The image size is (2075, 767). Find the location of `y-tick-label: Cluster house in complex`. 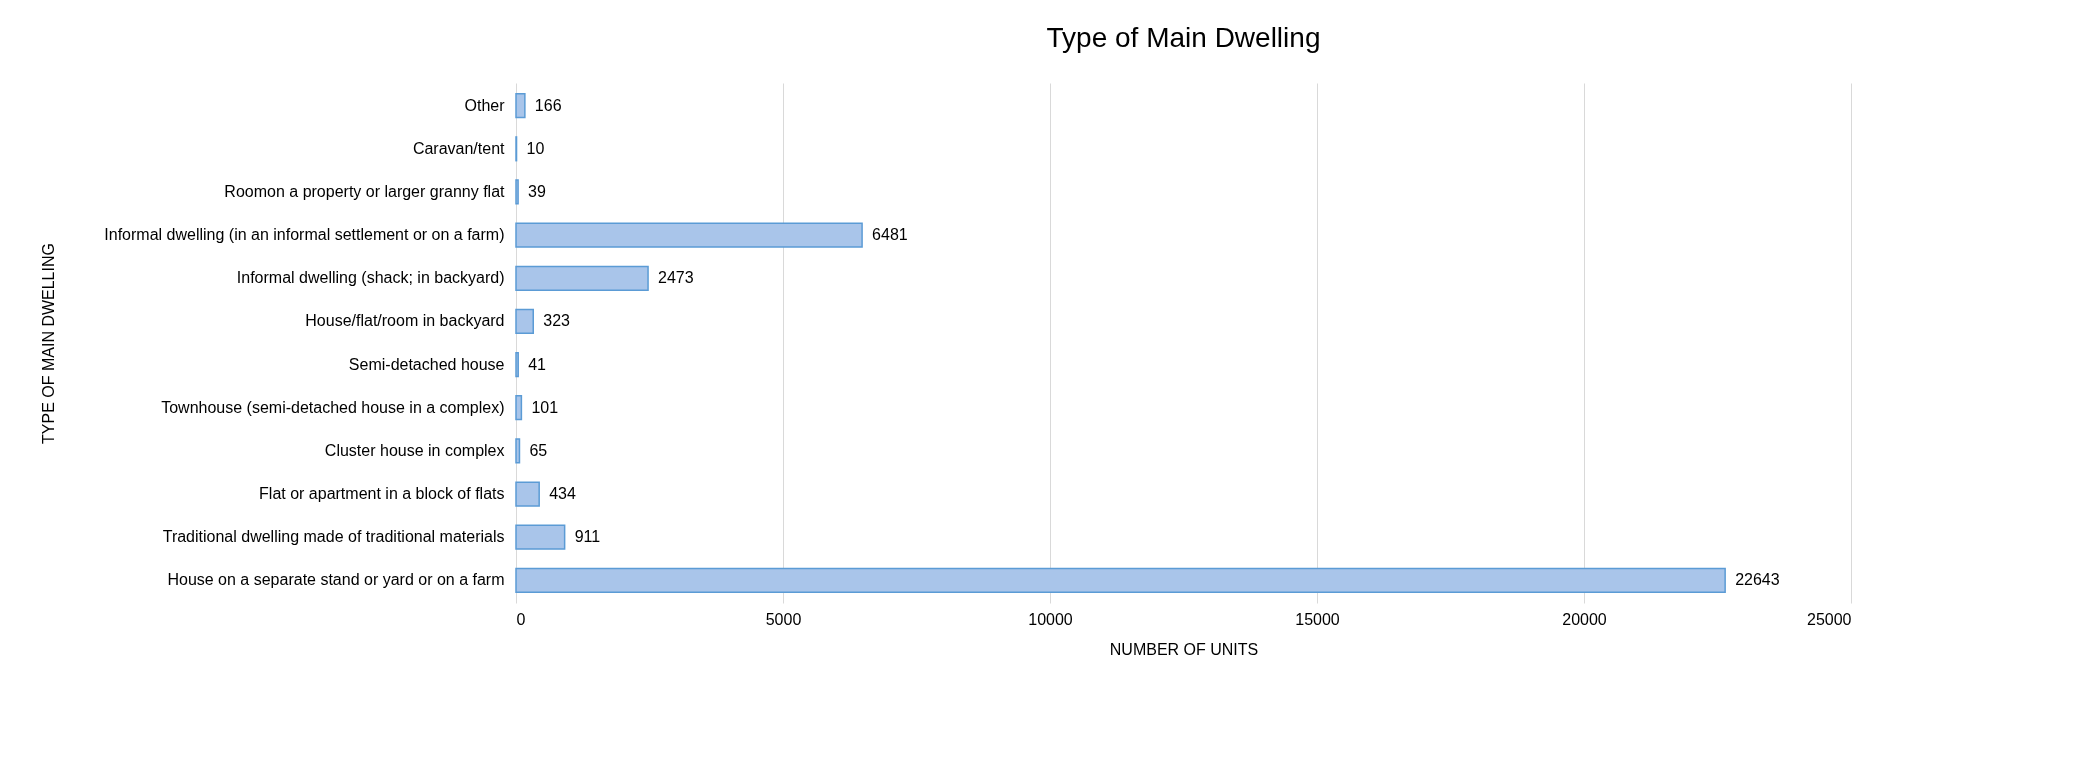

y-tick-label: Cluster house in complex is located at coordinates (414, 450).